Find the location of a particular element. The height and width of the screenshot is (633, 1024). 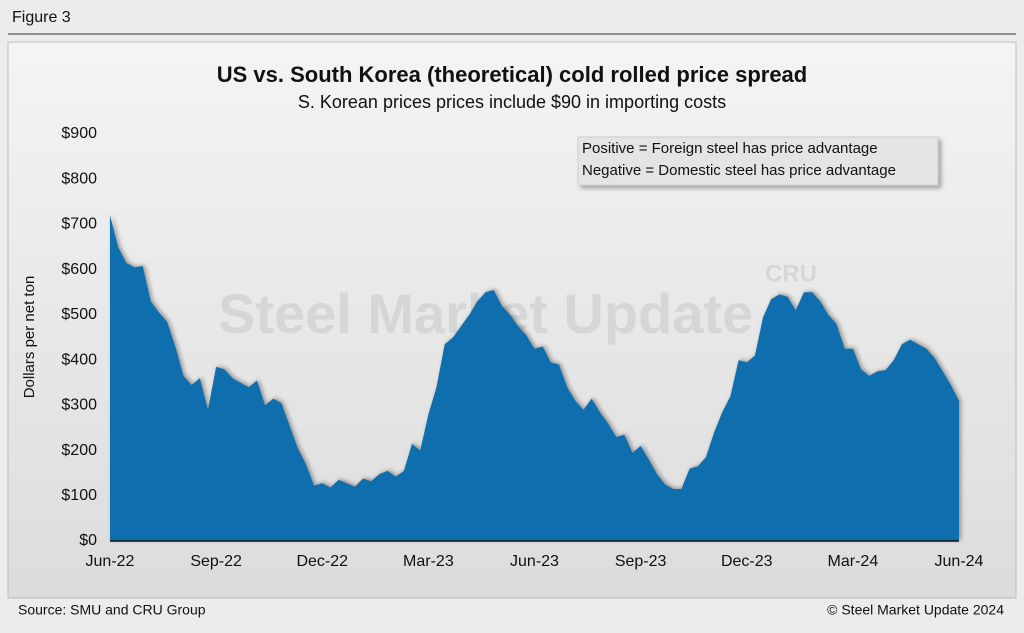

x-tick-label: Mar-24 is located at coordinates (853, 561).